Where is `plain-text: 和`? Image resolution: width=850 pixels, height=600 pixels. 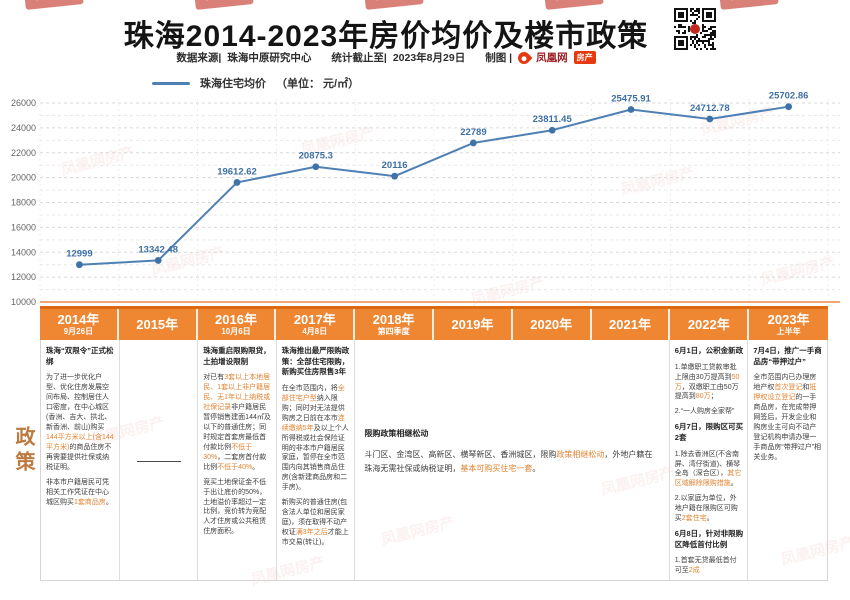
plain-text: 和 is located at coordinates (806, 388).